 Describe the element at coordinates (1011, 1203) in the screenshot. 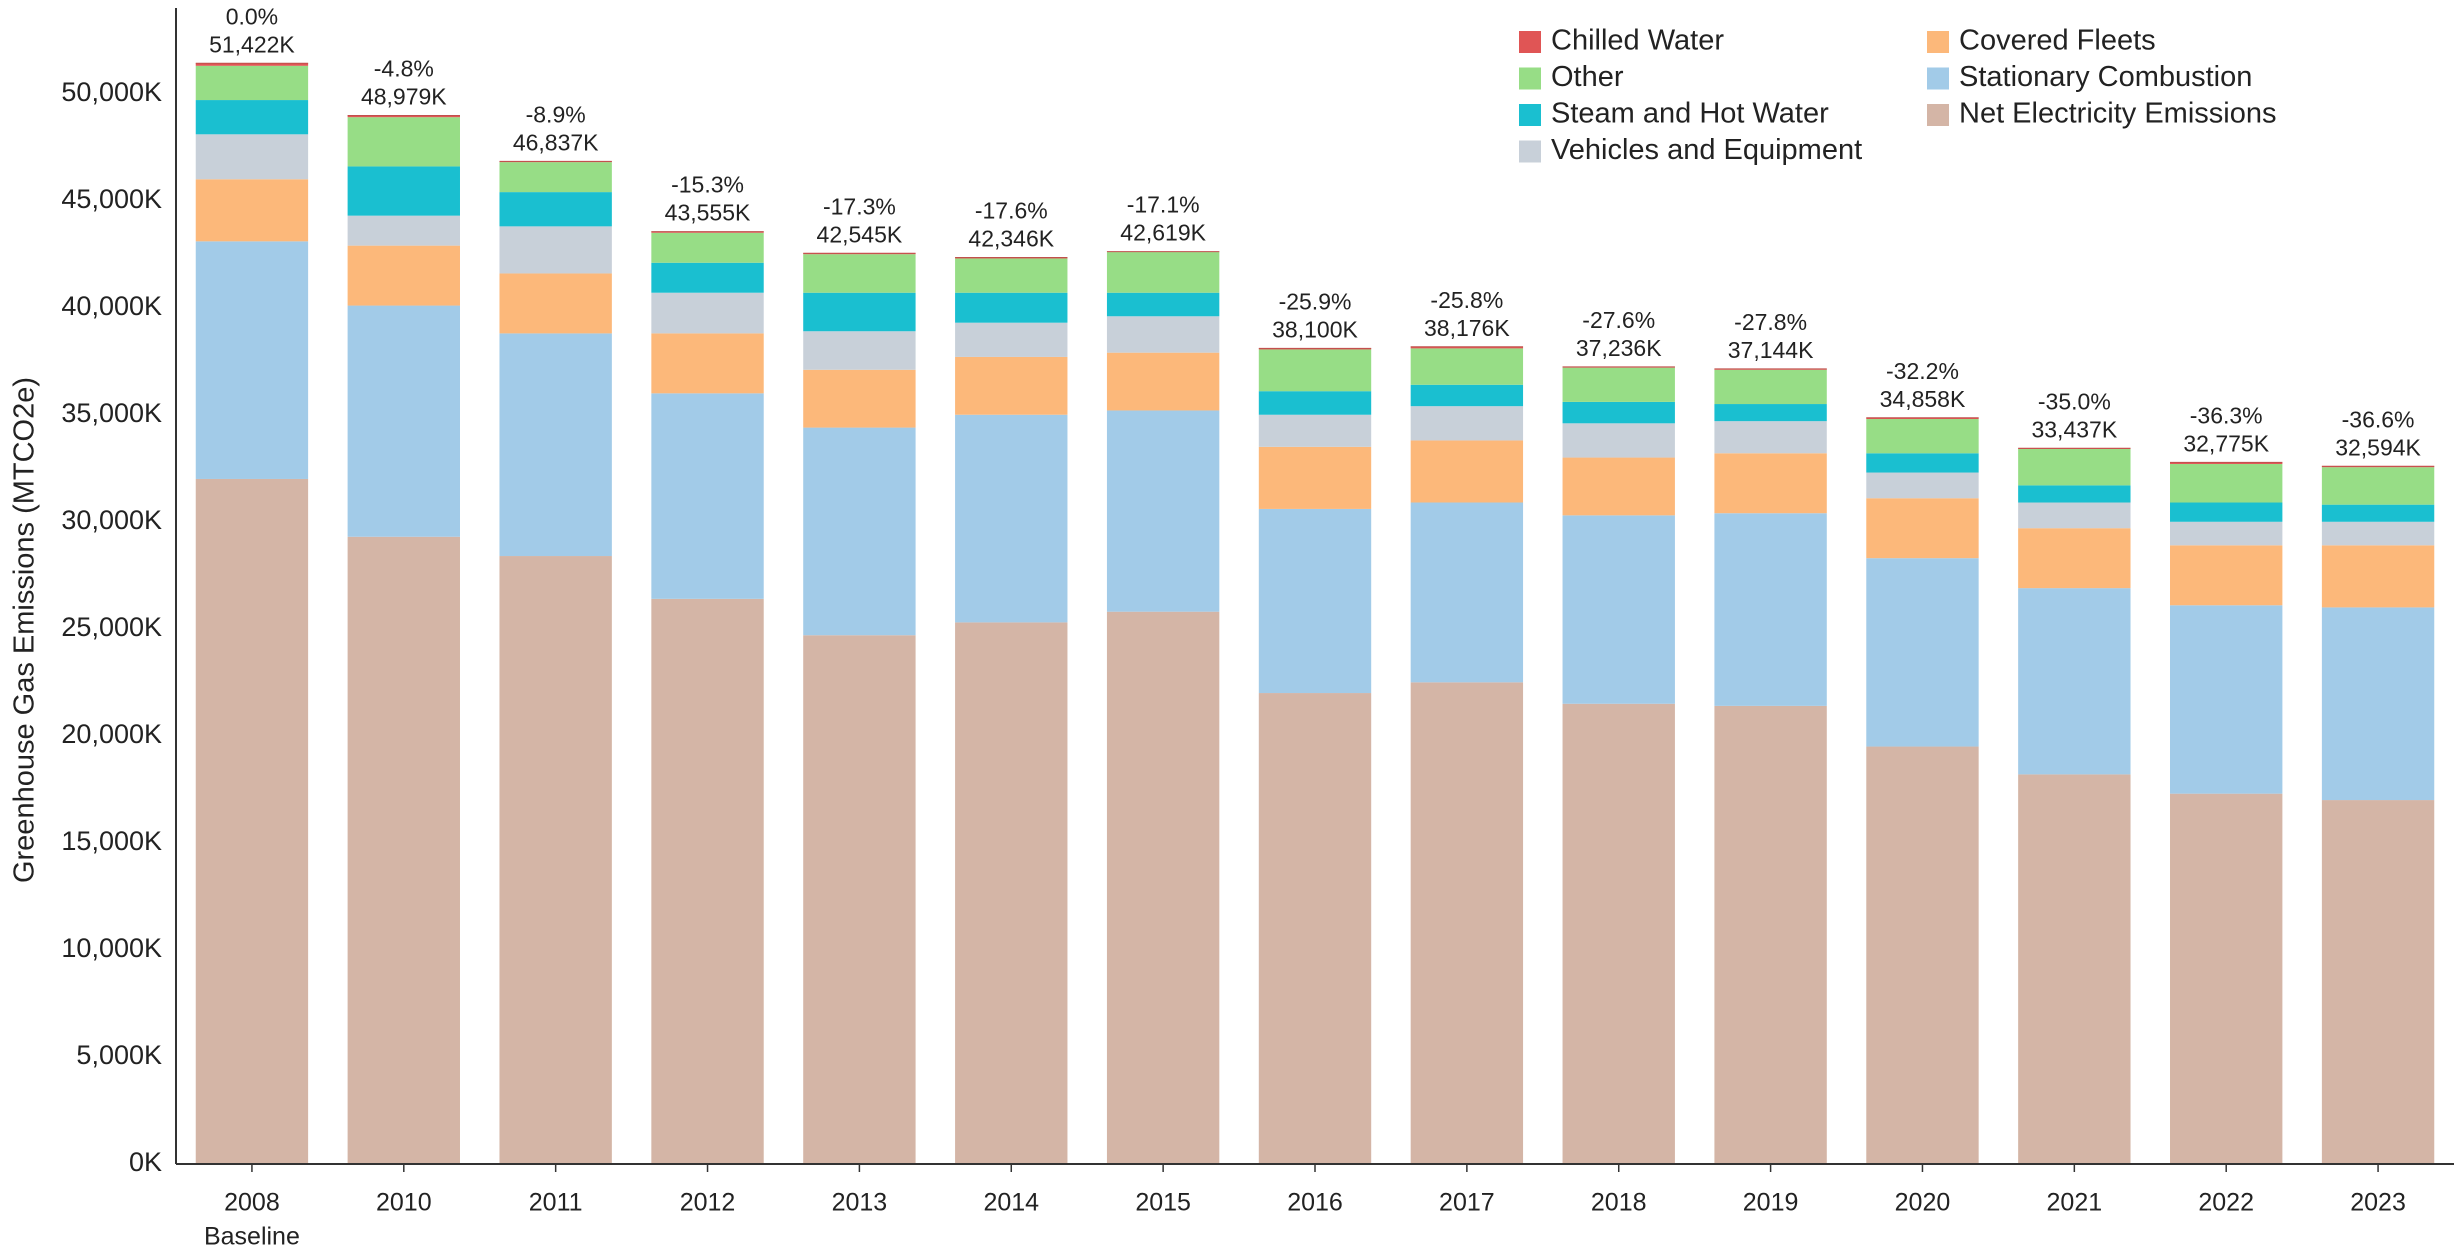

I see `x-tick-label: 2014` at that location.